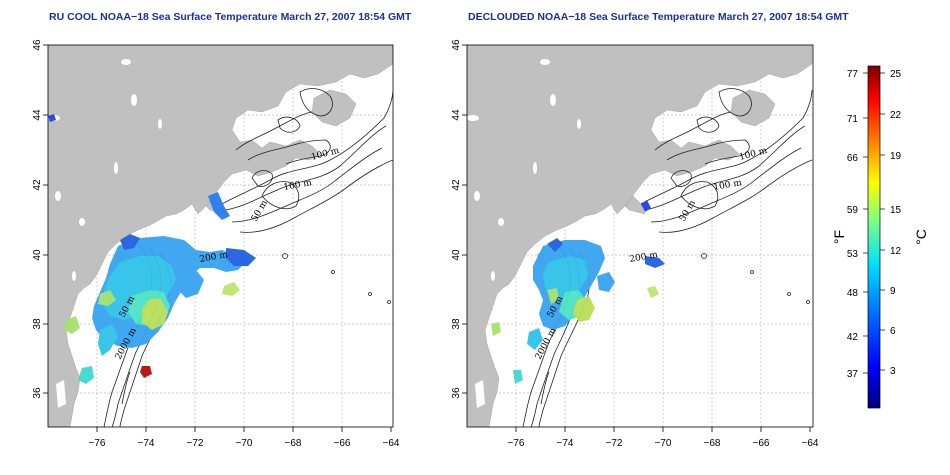 The width and height of the screenshot is (950, 475). I want to click on left-y-tick: 38, so click(37, 324).